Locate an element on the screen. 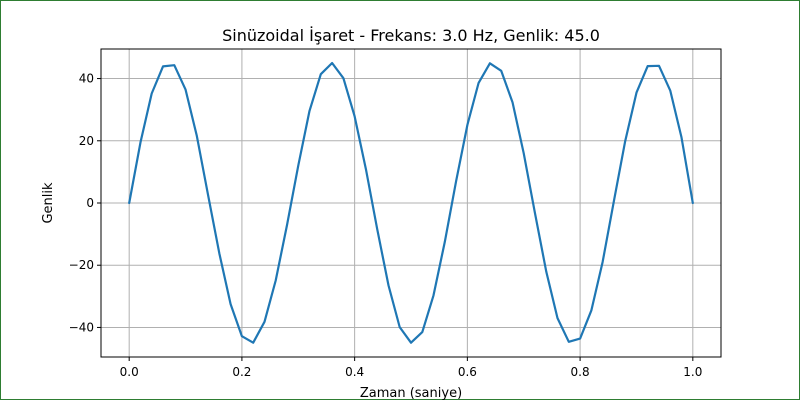 The width and height of the screenshot is (800, 401). x-tick-label: 0.6 is located at coordinates (467, 372).